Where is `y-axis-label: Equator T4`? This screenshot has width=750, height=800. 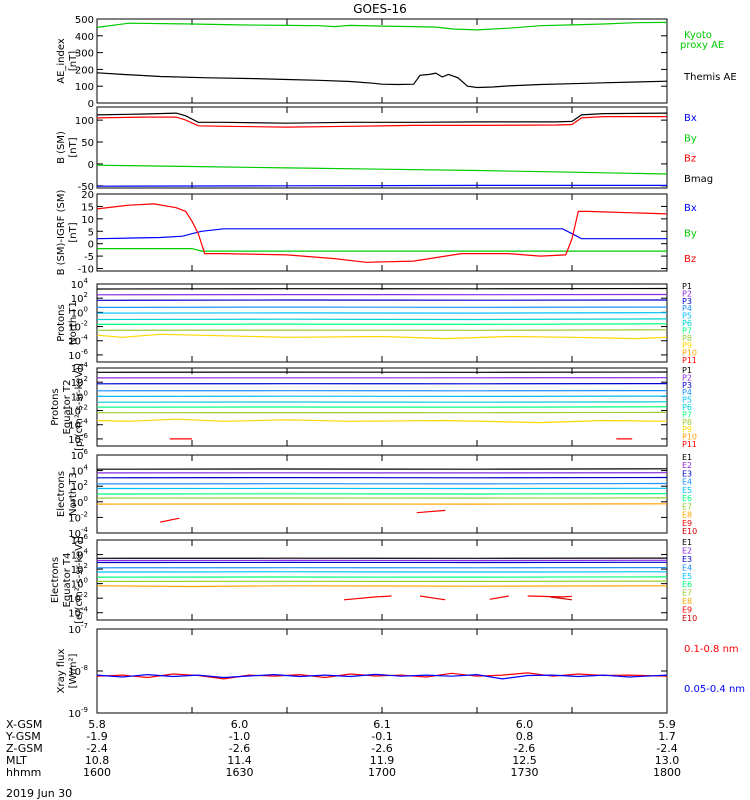 y-axis-label: Equator T4 is located at coordinates (67, 580).